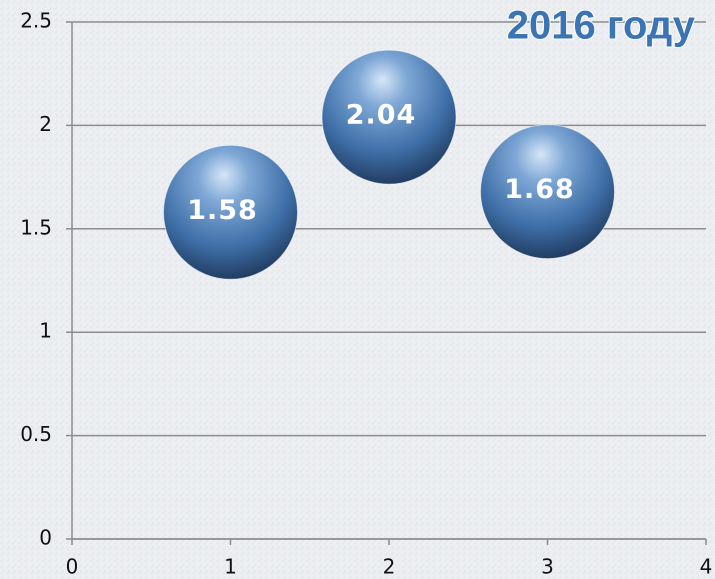 Image resolution: width=715 pixels, height=579 pixels. Describe the element at coordinates (45, 331) in the screenshot. I see `y-tick-label: 1` at that location.